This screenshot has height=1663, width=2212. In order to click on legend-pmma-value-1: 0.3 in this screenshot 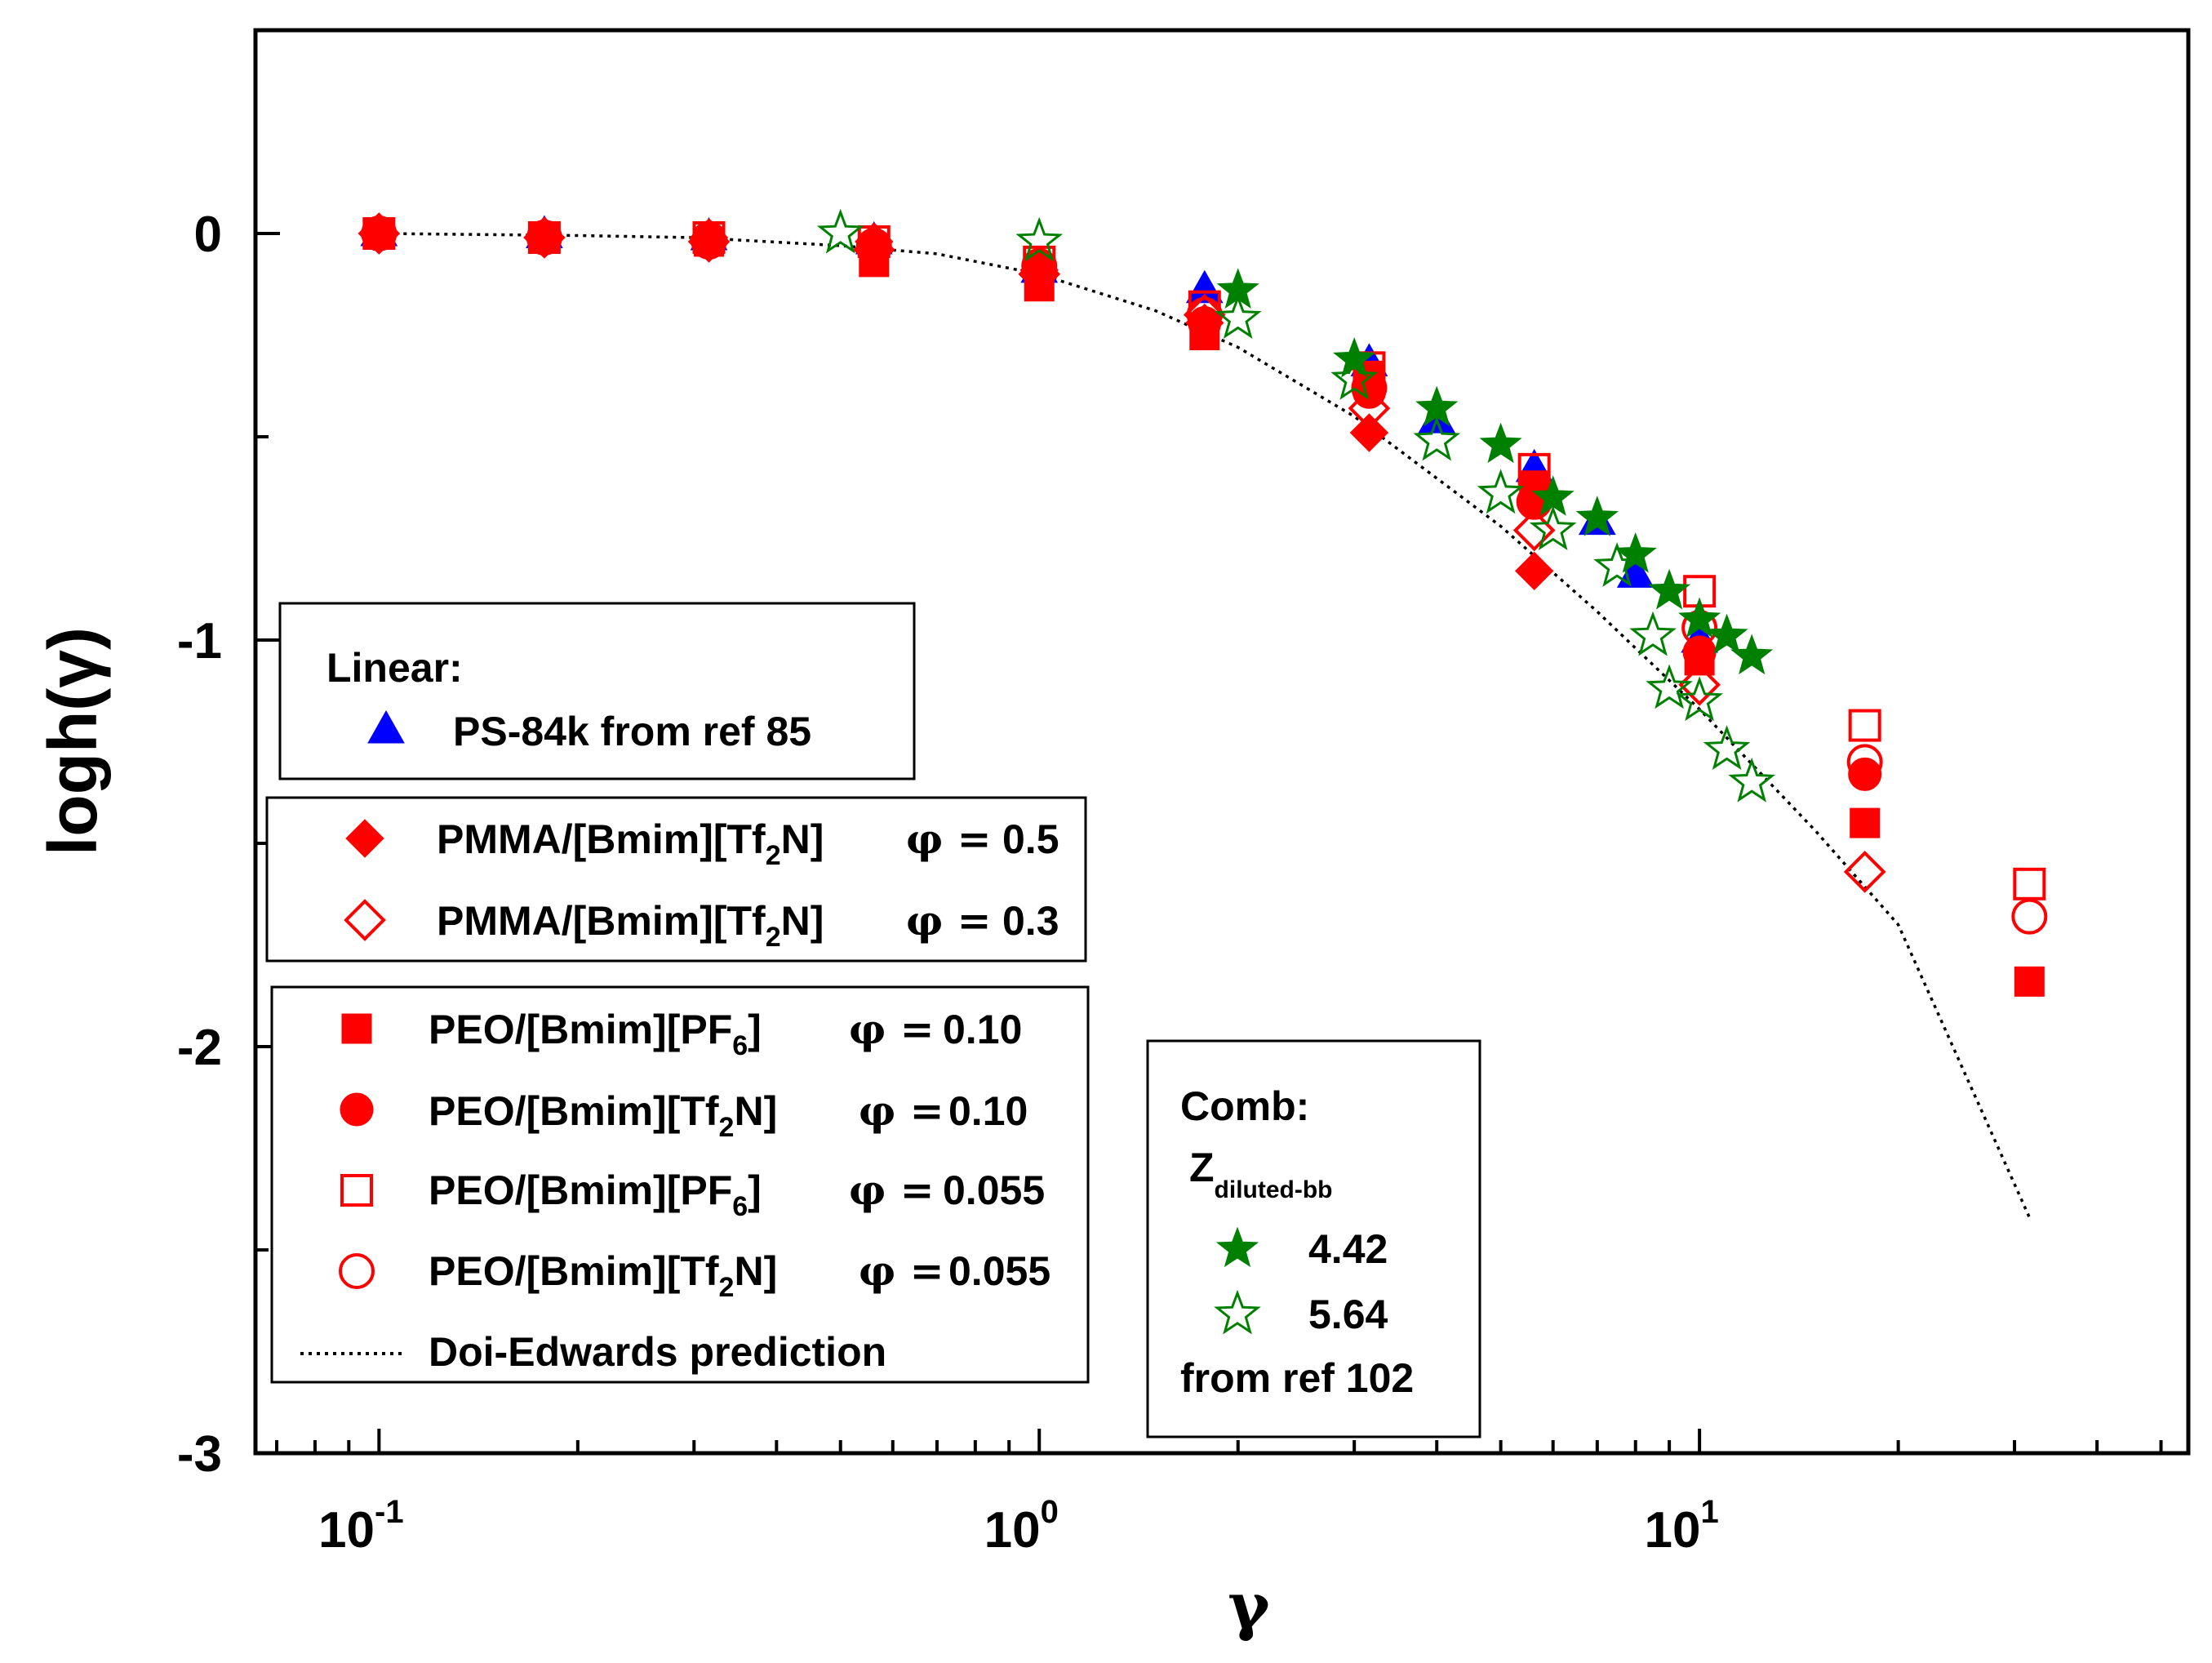, I will do `click(1030, 921)`.